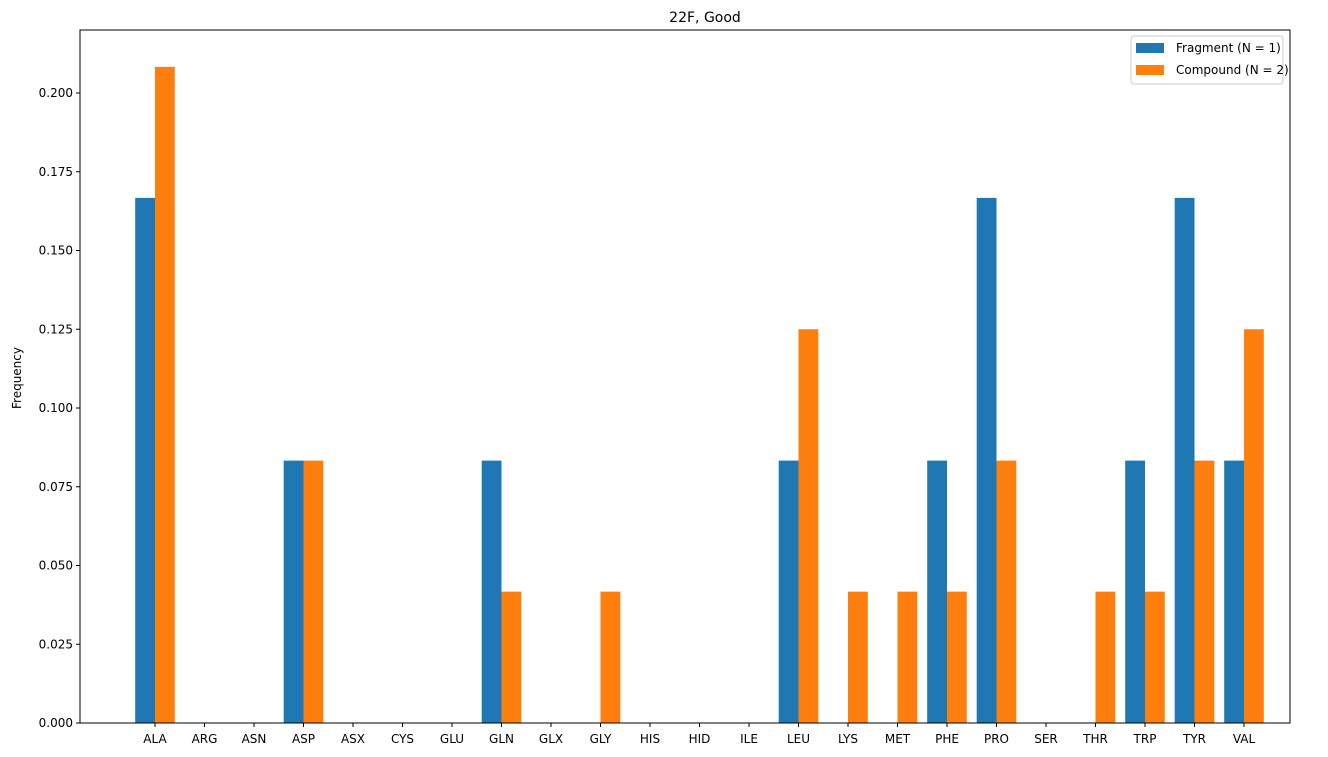 The height and width of the screenshot is (757, 1328). What do you see at coordinates (986, 460) in the screenshot?
I see `fragment-bar-pro` at bounding box center [986, 460].